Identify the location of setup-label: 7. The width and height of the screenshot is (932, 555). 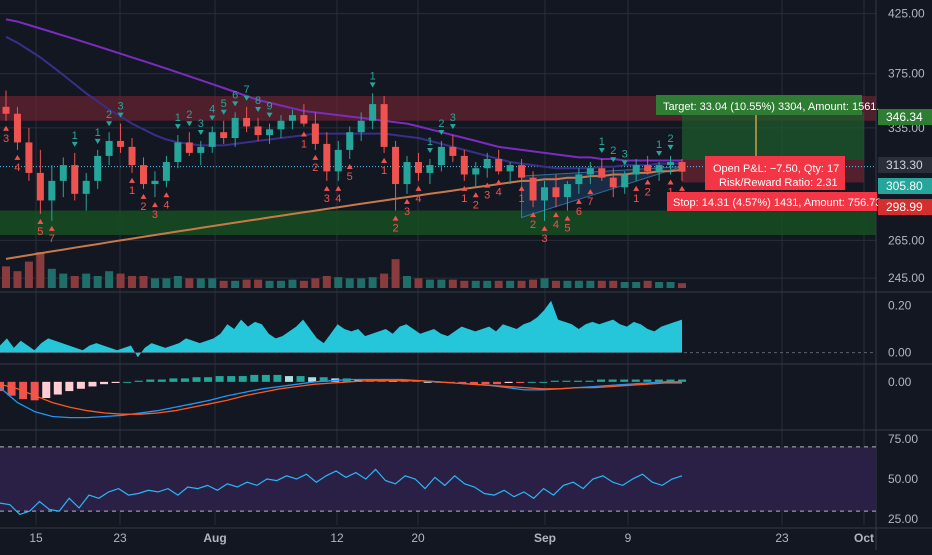
(247, 90).